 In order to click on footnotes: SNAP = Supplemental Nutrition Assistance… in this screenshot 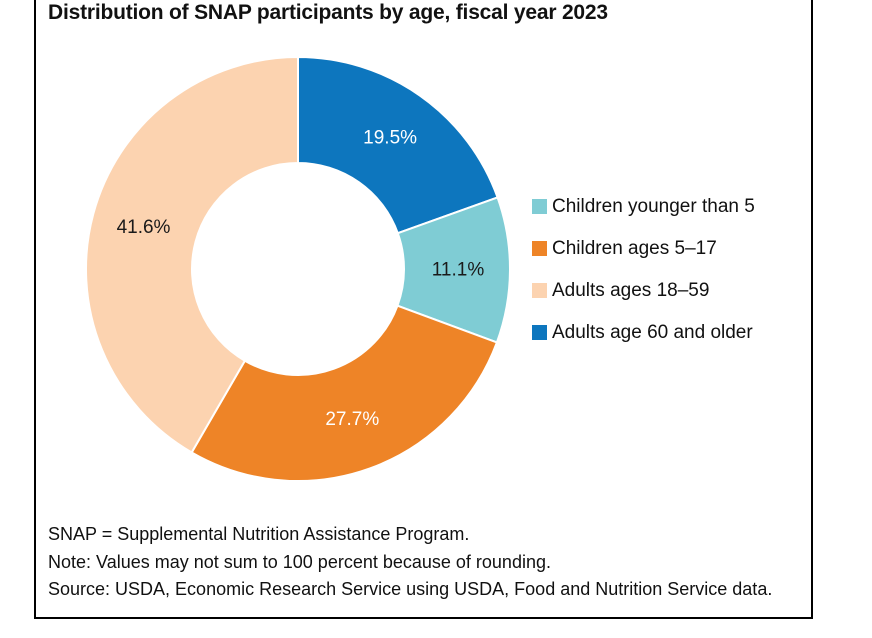, I will do `click(410, 562)`.